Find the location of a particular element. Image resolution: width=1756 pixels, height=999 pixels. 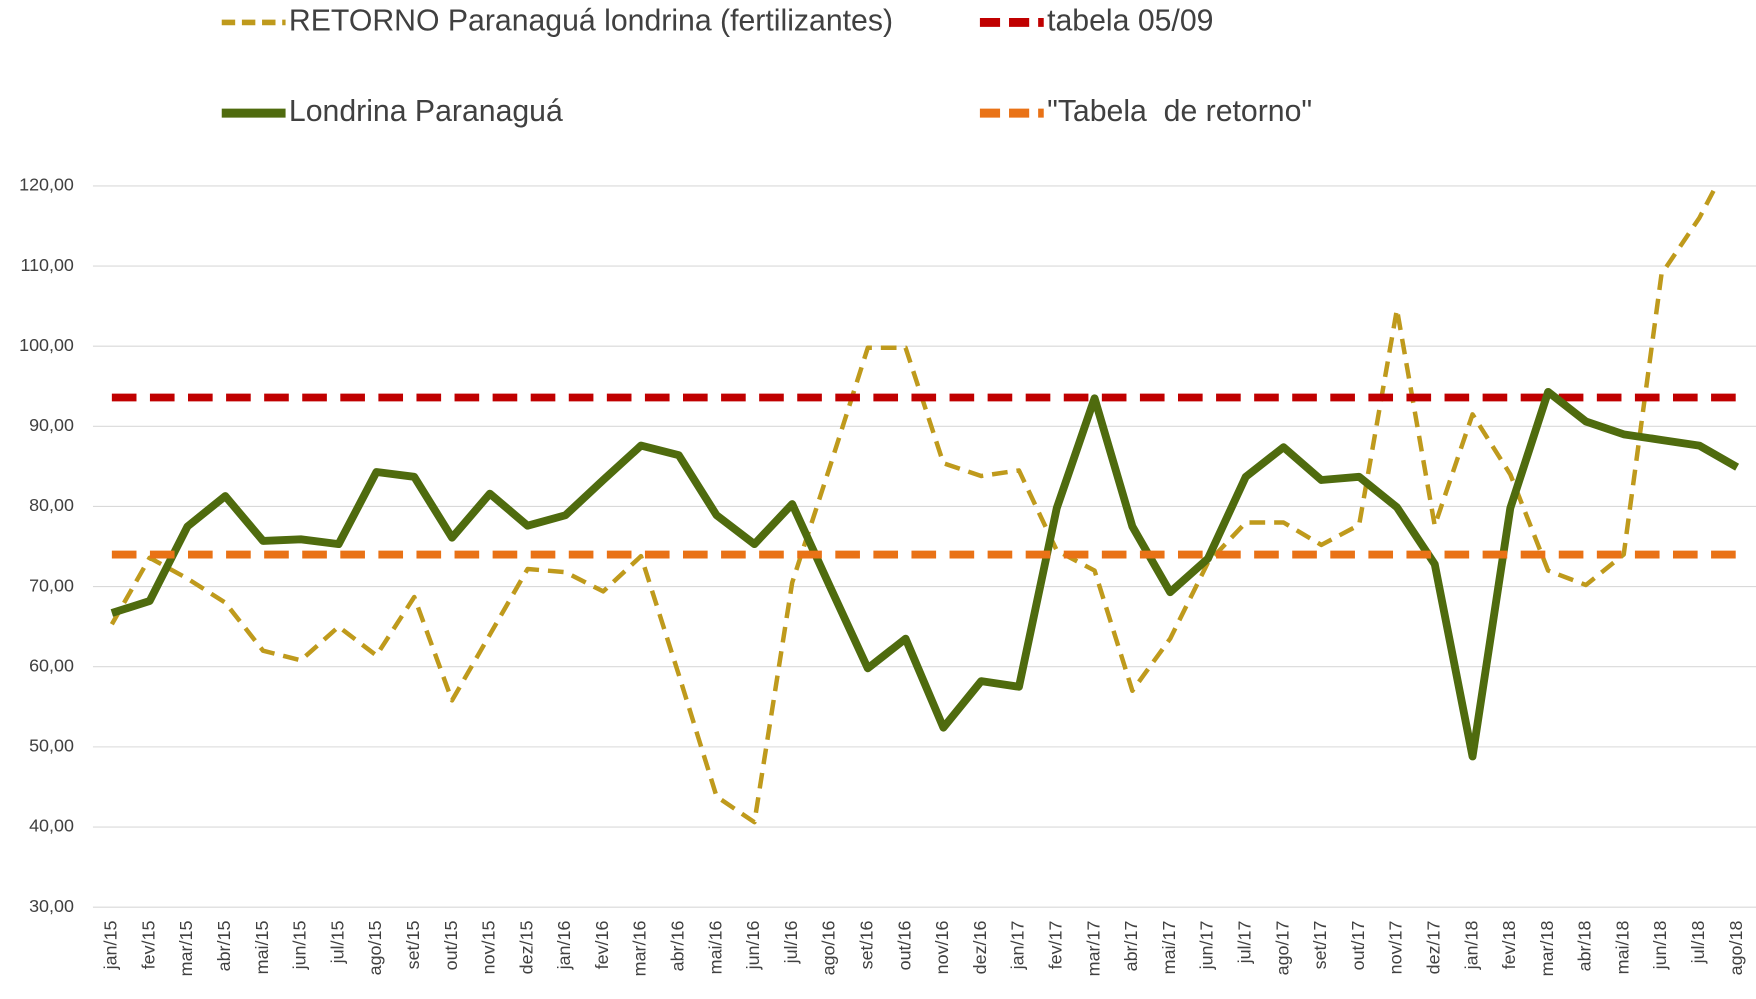

x-tick-label: set/16 is located at coordinates (867, 945).